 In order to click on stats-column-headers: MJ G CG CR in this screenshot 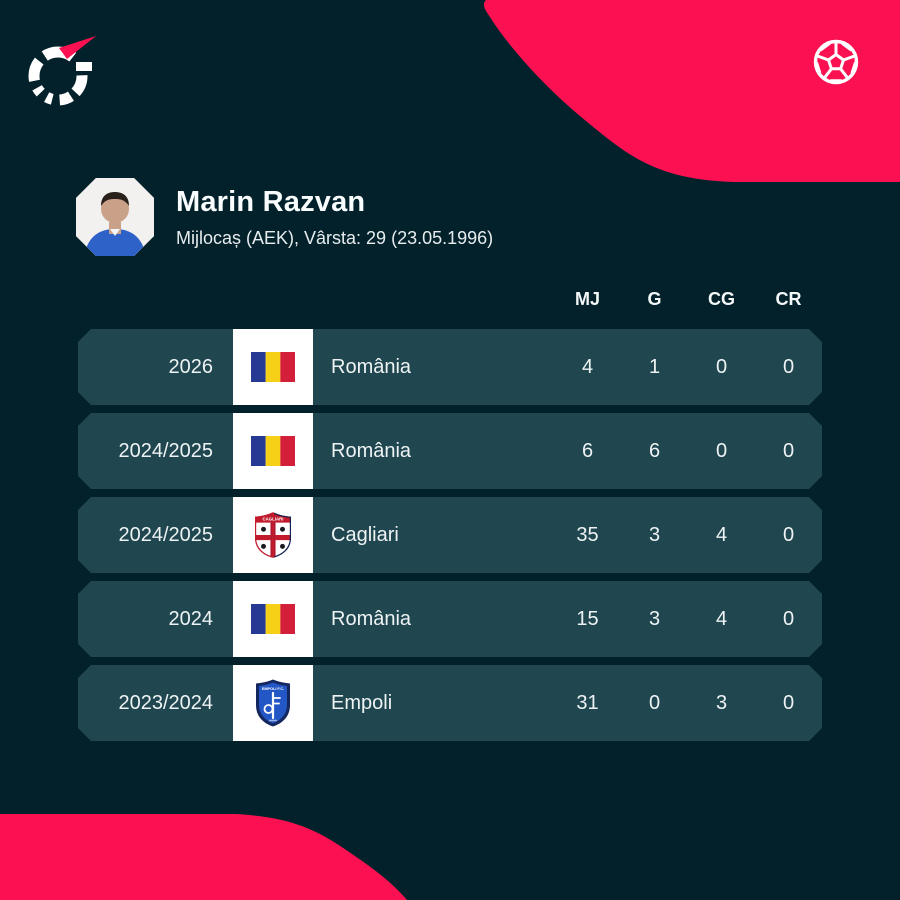, I will do `click(450, 296)`.